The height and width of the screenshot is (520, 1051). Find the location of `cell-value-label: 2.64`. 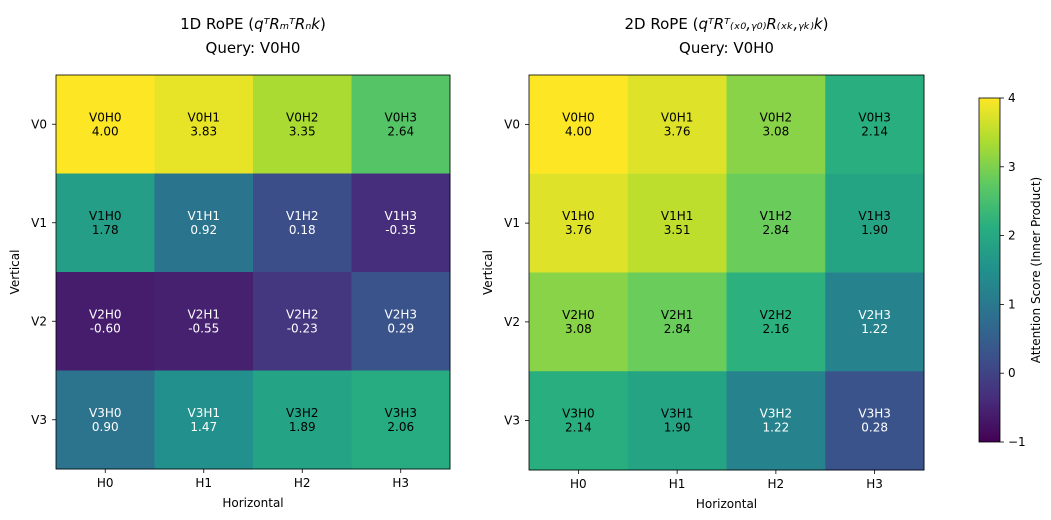

cell-value-label: 2.64 is located at coordinates (400, 131).